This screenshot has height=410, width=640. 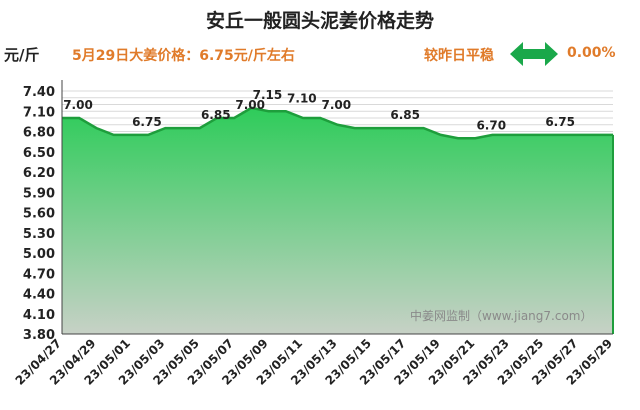 What do you see at coordinates (337, 123) in the screenshot?
I see `price-line` at bounding box center [337, 123].